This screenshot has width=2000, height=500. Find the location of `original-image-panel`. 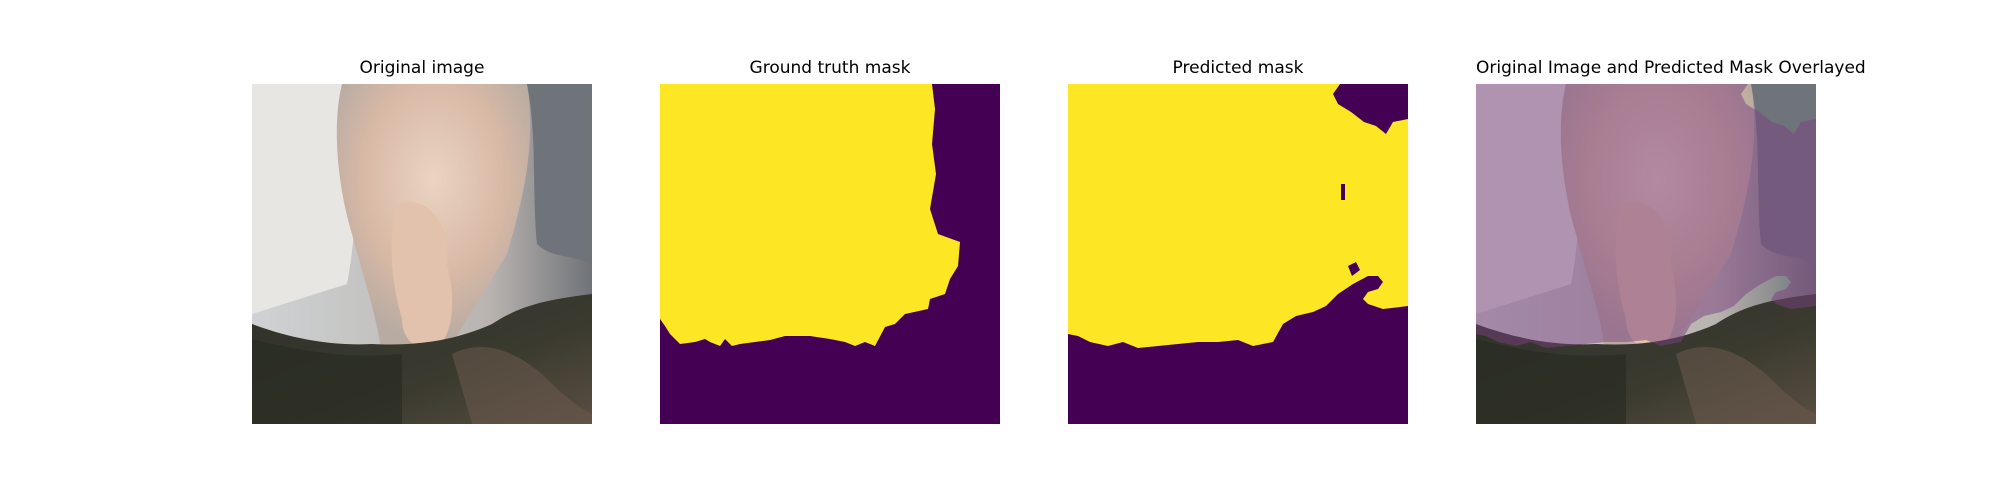

original-image-panel is located at coordinates (422, 254).